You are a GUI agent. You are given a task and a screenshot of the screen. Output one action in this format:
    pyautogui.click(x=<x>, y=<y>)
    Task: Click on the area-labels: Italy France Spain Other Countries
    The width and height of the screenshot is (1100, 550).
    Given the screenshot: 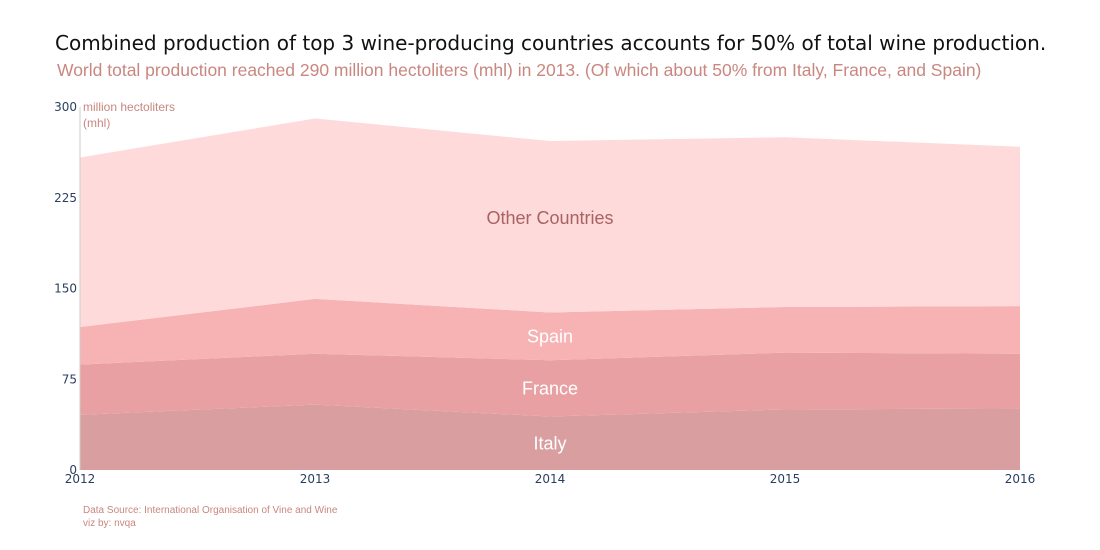 What is the action you would take?
    pyautogui.click(x=549, y=330)
    